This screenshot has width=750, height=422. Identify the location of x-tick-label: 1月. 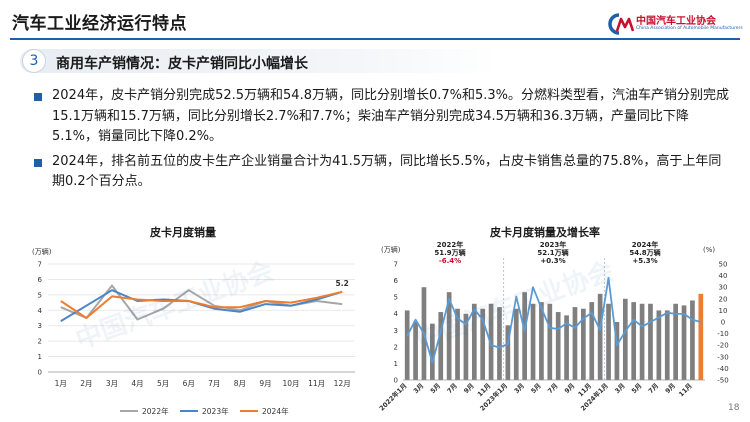
(61, 383).